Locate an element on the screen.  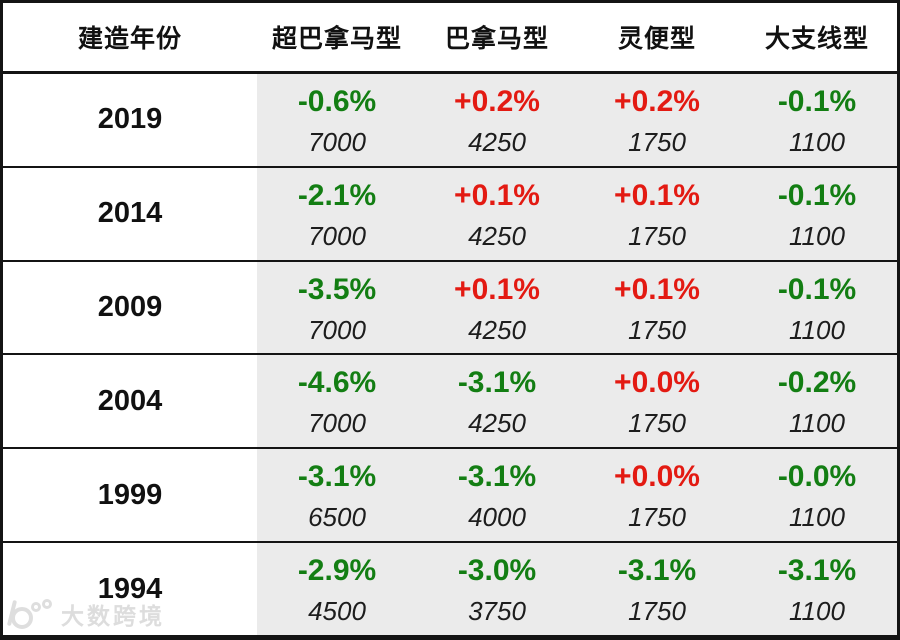
year-cell: 2004 is located at coordinates (130, 401).